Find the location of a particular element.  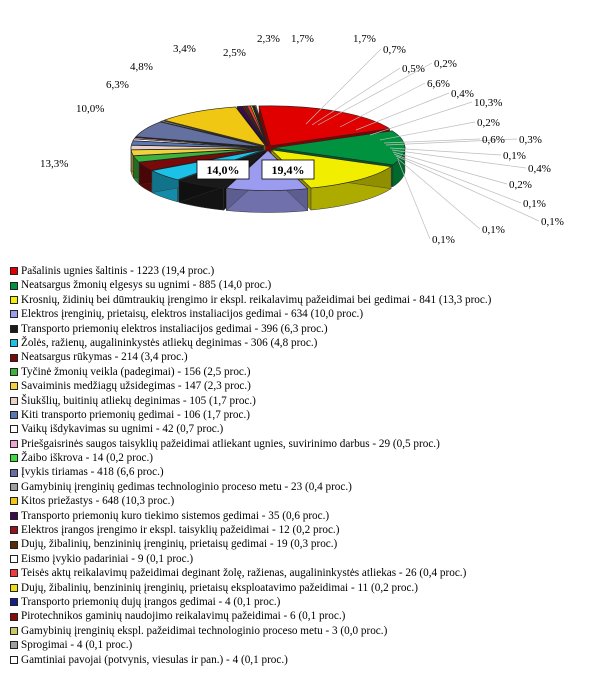

legend-item: Neatsargus rūkymas - 214 (3,4 proc.) is located at coordinates (307, 357).